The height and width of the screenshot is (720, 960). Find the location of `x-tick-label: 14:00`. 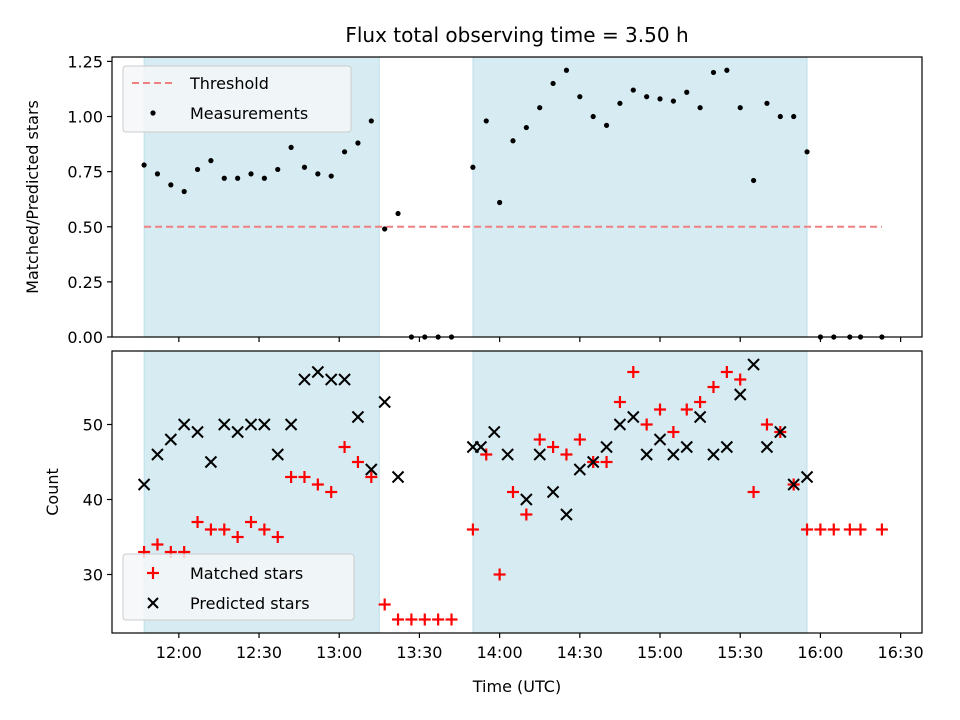

x-tick-label: 14:00 is located at coordinates (500, 652).